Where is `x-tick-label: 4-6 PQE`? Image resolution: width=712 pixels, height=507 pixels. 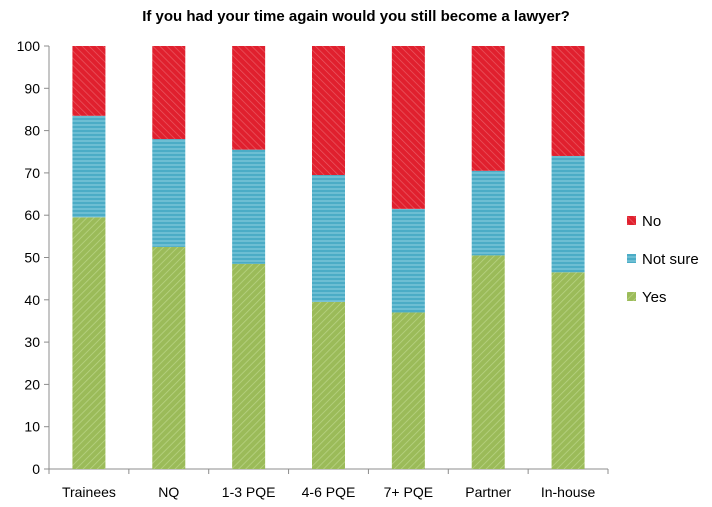 x-tick-label: 4-6 PQE is located at coordinates (329, 492).